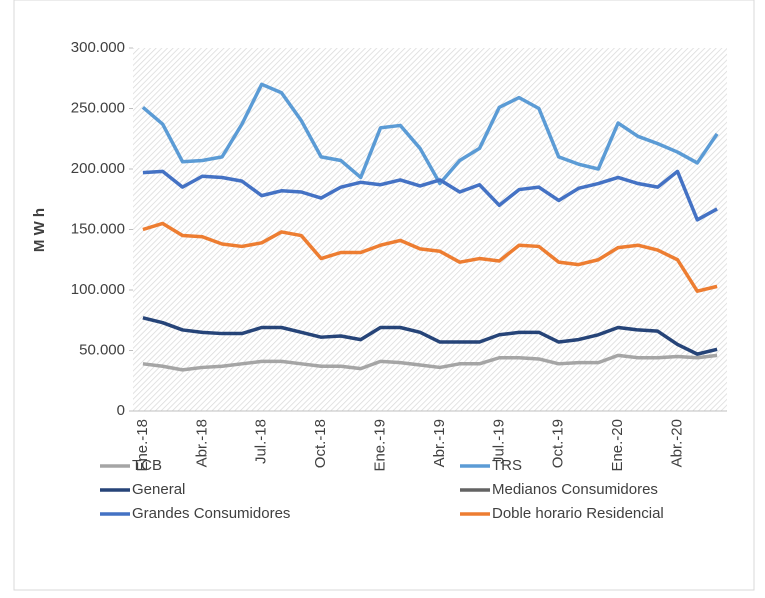 The image size is (765, 598). What do you see at coordinates (558, 443) in the screenshot?
I see `x-tick-label: Oct.-19` at bounding box center [558, 443].